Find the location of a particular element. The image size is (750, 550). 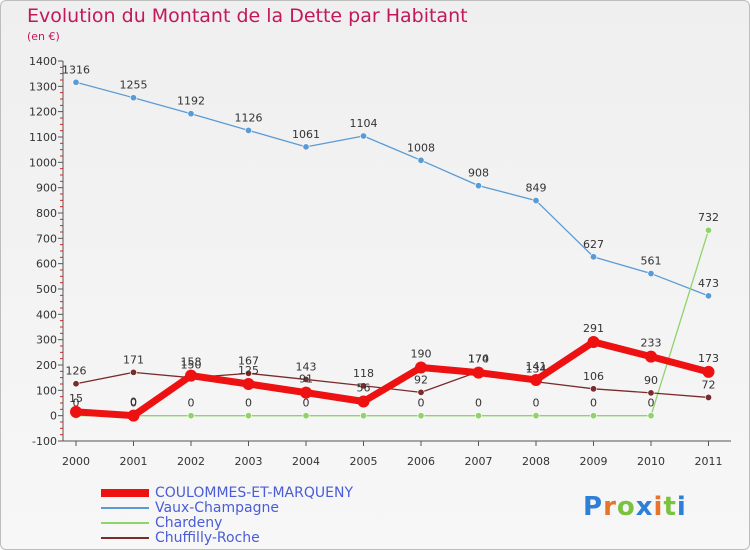

data-label: 849 is located at coordinates (536, 188).